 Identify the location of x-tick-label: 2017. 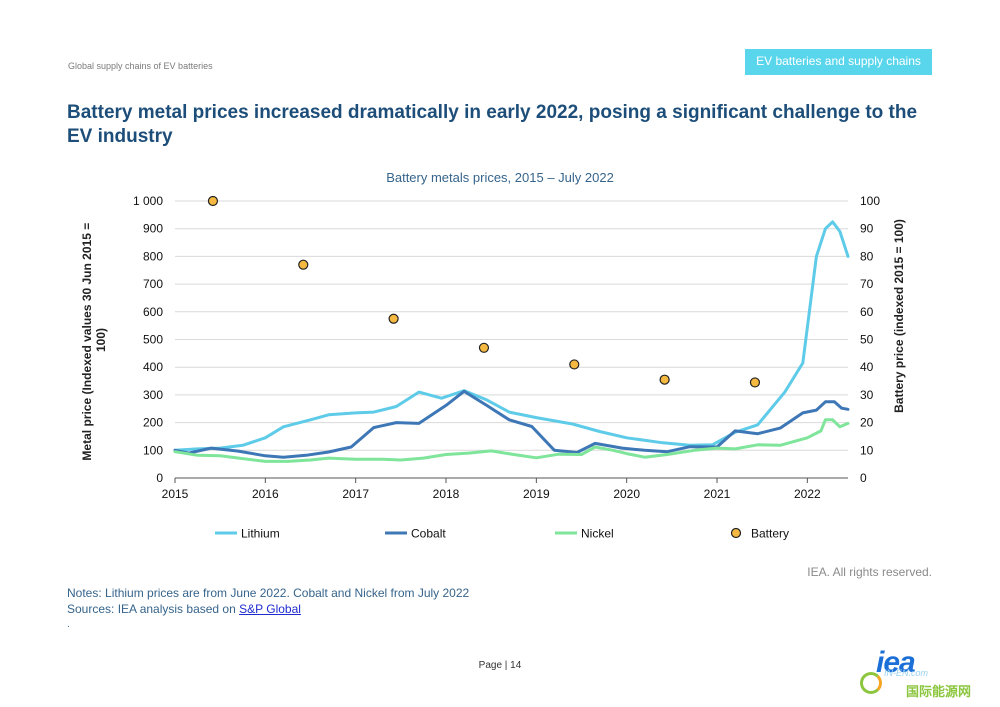
(355, 494).